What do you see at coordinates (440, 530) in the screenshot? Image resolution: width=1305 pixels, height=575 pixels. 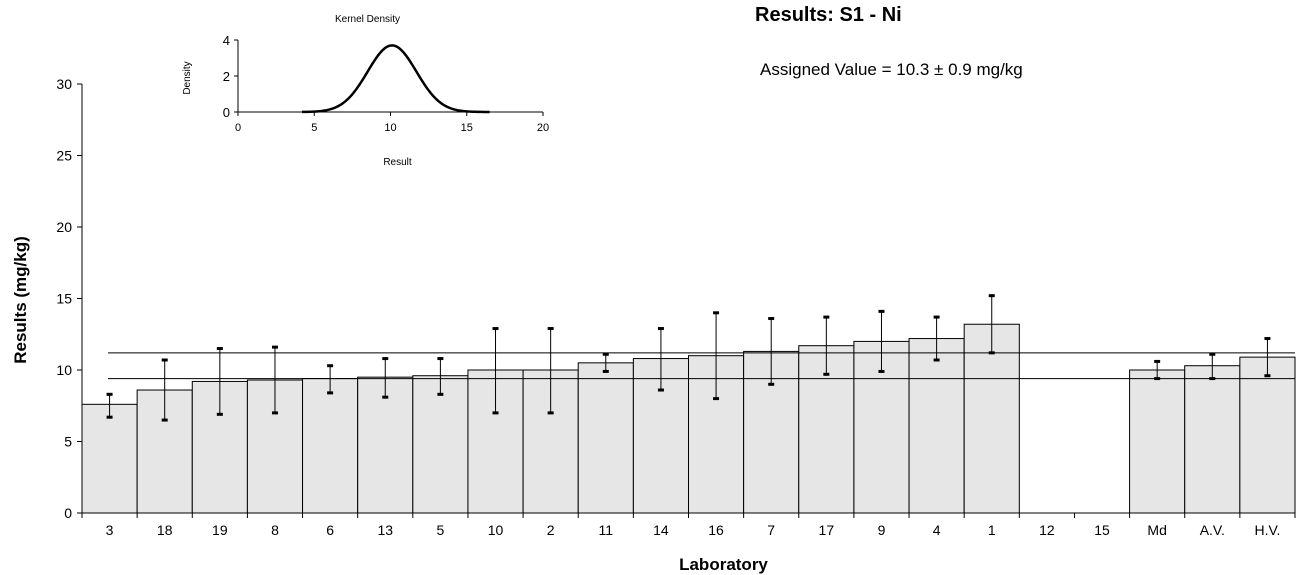 I see `x-tick-label: 5` at bounding box center [440, 530].